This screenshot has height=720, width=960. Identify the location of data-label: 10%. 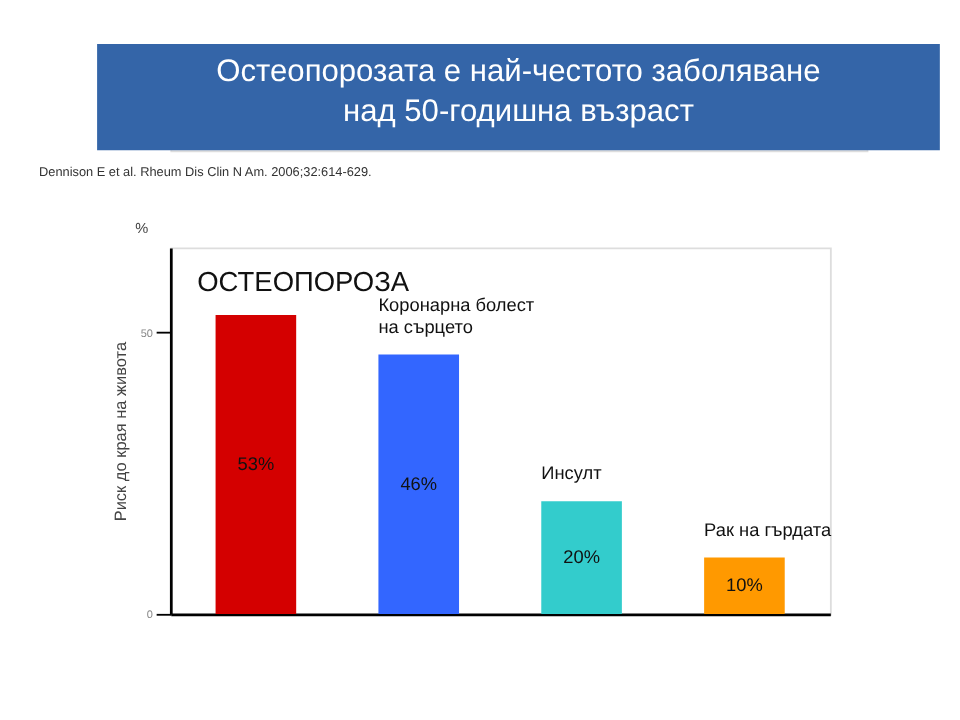
(744, 585).